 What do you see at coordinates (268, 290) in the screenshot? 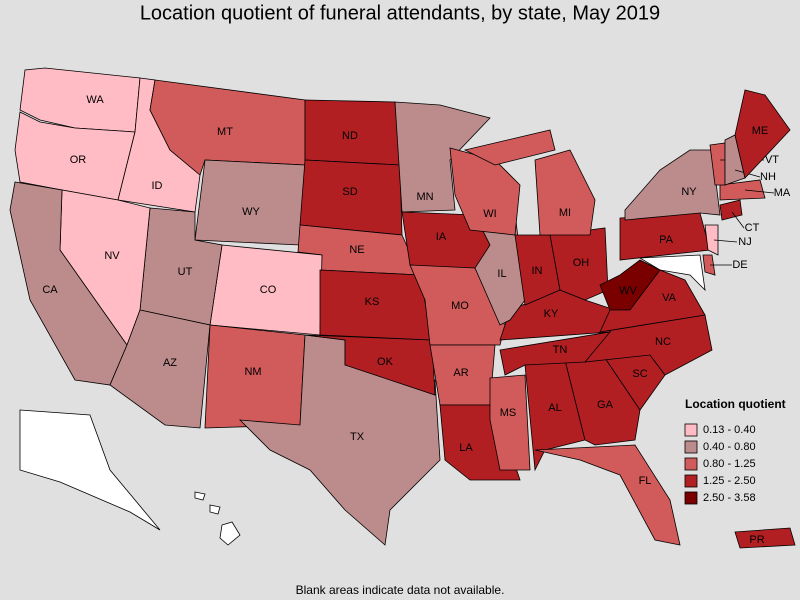
I see `state-label: CO` at bounding box center [268, 290].